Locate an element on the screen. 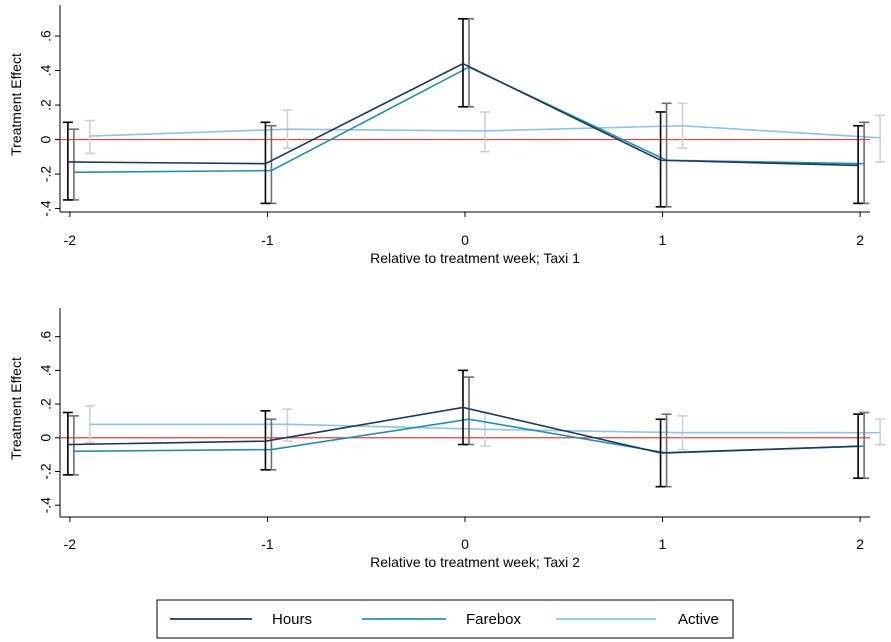 The width and height of the screenshot is (891, 642). legend-label-active: Active is located at coordinates (698, 619).